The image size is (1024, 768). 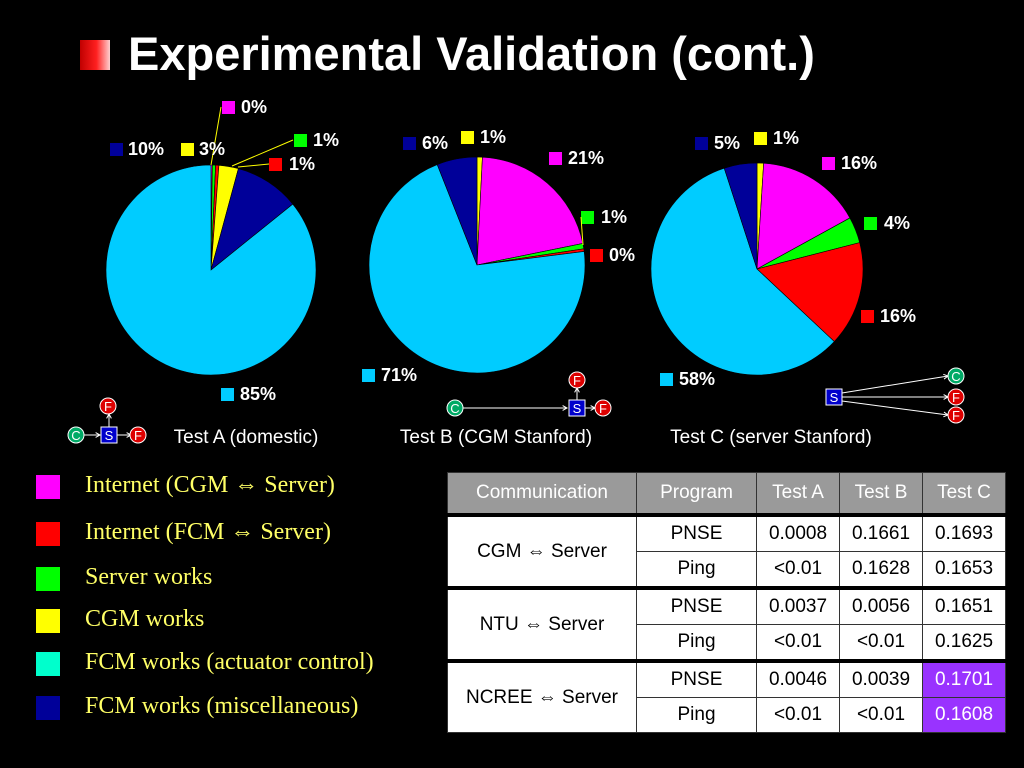 I want to click on value-cell: 0.0046, so click(x=798, y=678).